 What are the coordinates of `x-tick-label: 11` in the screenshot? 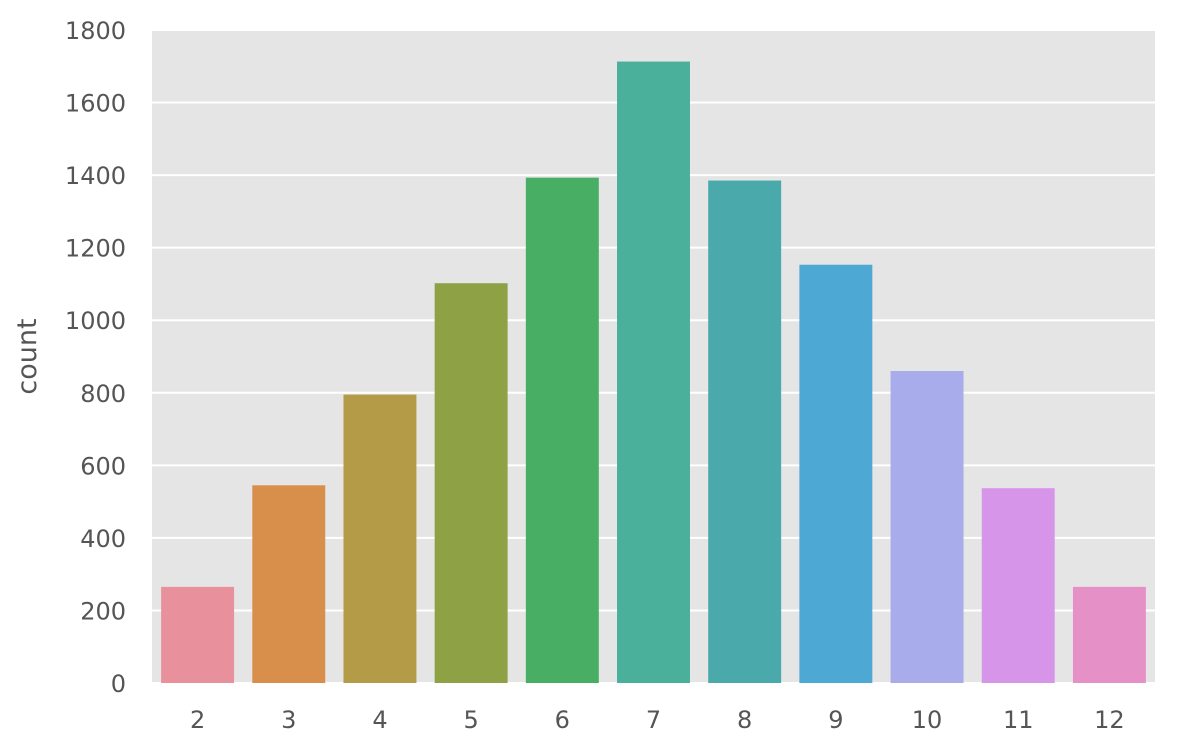 It's located at (1018, 720).